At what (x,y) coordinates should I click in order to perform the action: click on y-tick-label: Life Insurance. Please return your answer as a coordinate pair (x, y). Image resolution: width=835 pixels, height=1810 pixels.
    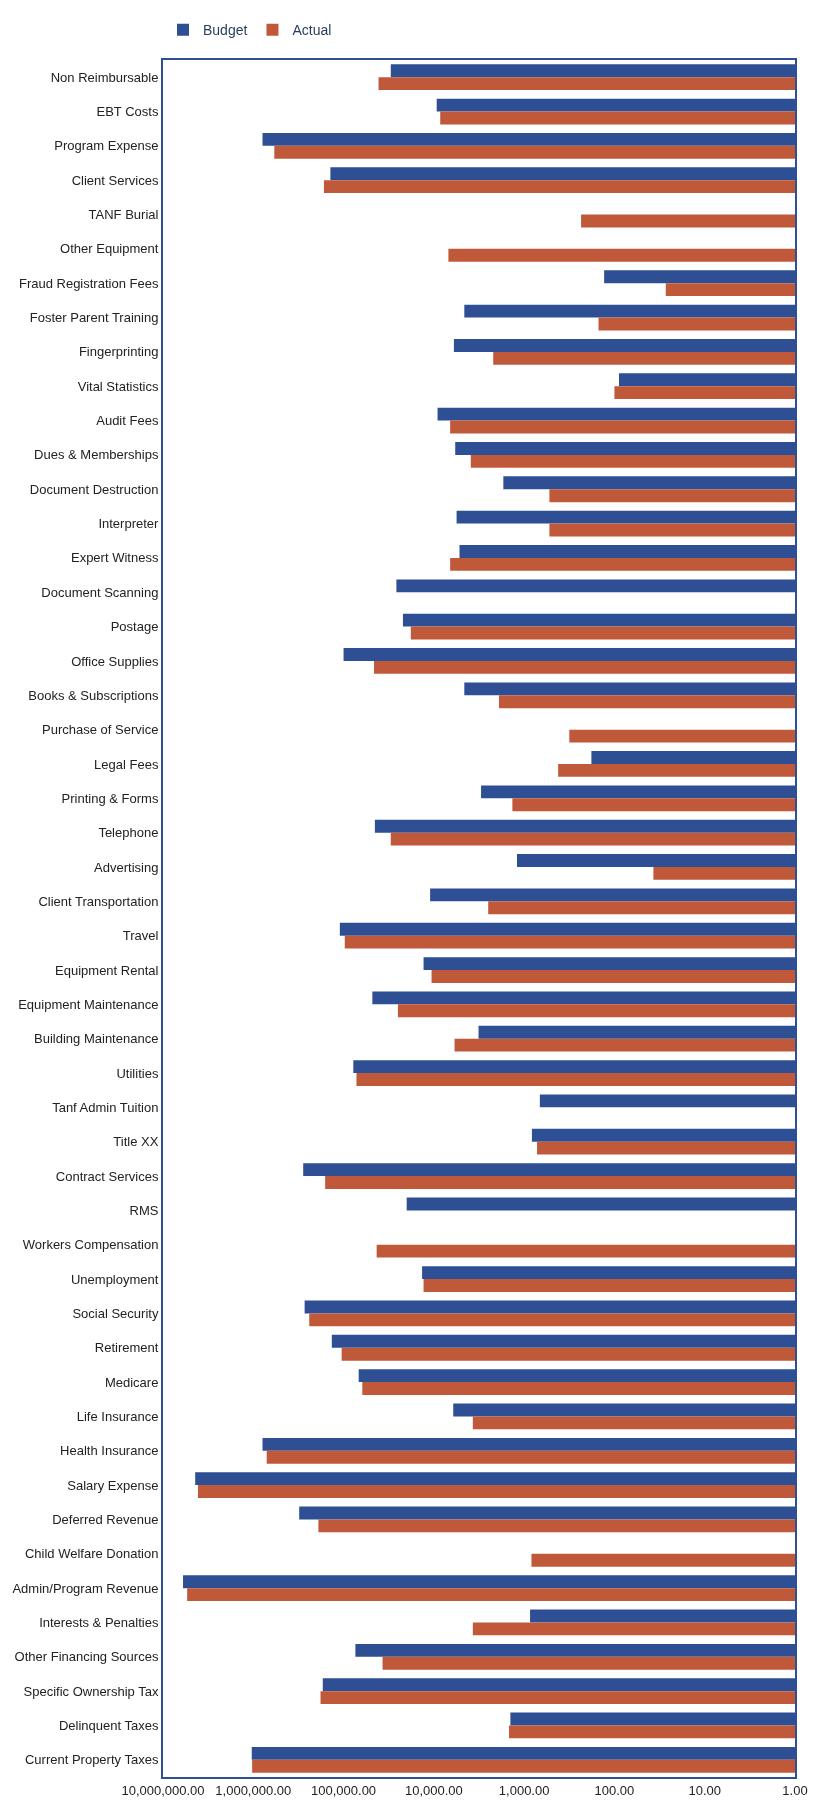
    Looking at the image, I should click on (117, 1416).